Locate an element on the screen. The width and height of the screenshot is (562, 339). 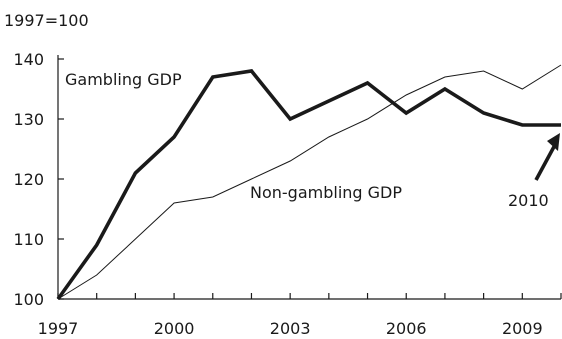
x-tick-label: 1997 is located at coordinates (58, 328).